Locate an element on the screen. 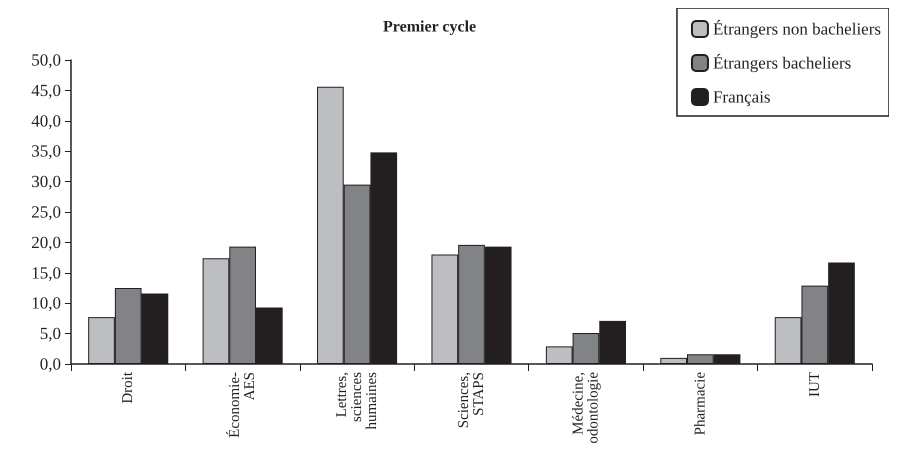  x-tick-label: IUT is located at coordinates (814, 384).